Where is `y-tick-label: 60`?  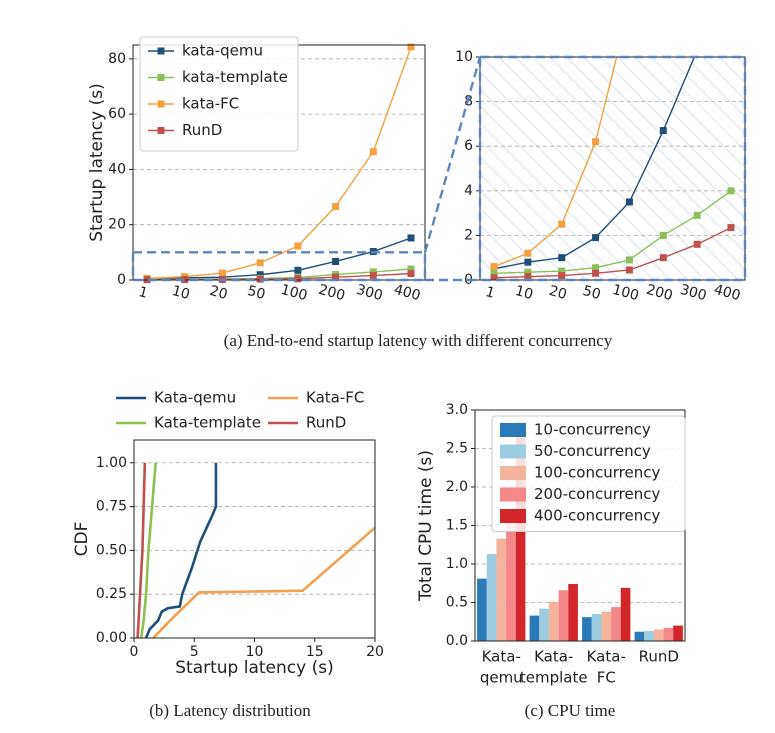 y-tick-label: 60 is located at coordinates (117, 114).